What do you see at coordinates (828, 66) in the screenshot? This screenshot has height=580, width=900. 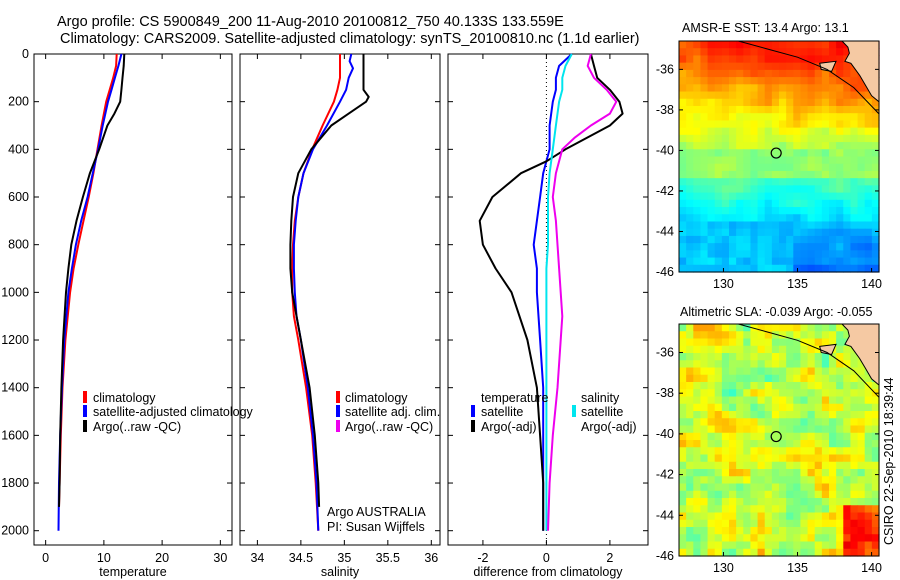 I see `kangaroo-island` at bounding box center [828, 66].